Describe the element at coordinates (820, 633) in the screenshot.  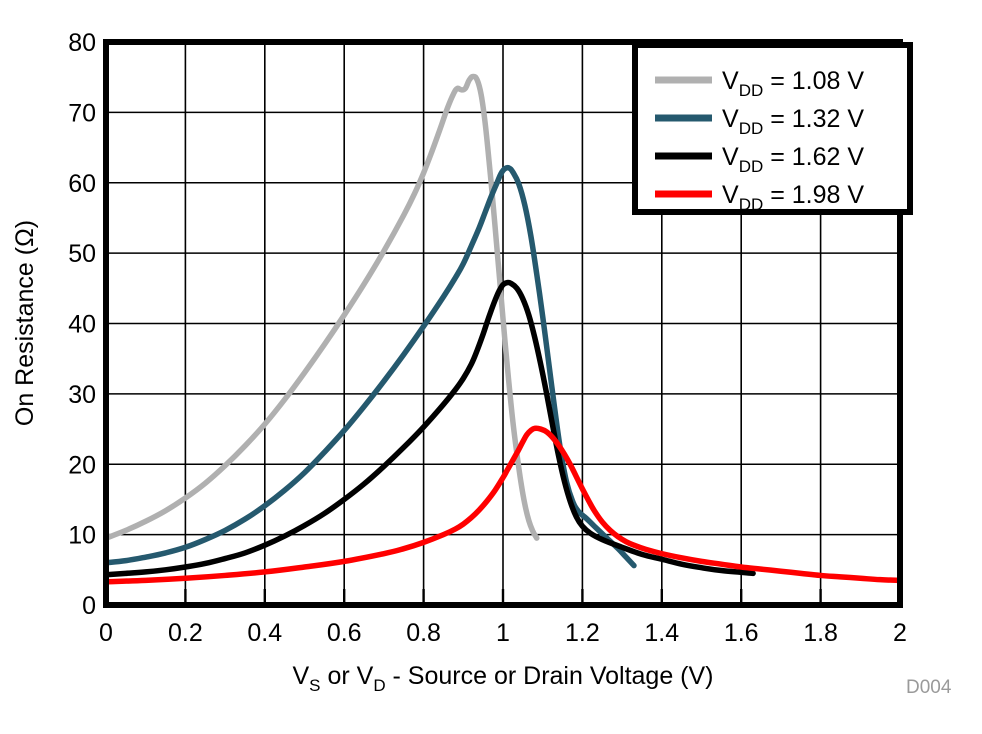
I see `x-tick-label: 1.8` at that location.